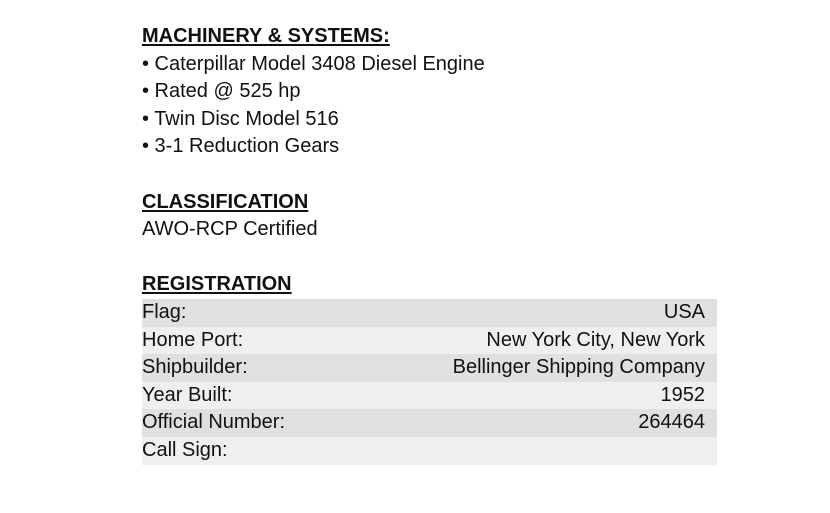 This screenshot has width=830, height=513. Describe the element at coordinates (683, 394) in the screenshot. I see `row-value: 1952` at that location.